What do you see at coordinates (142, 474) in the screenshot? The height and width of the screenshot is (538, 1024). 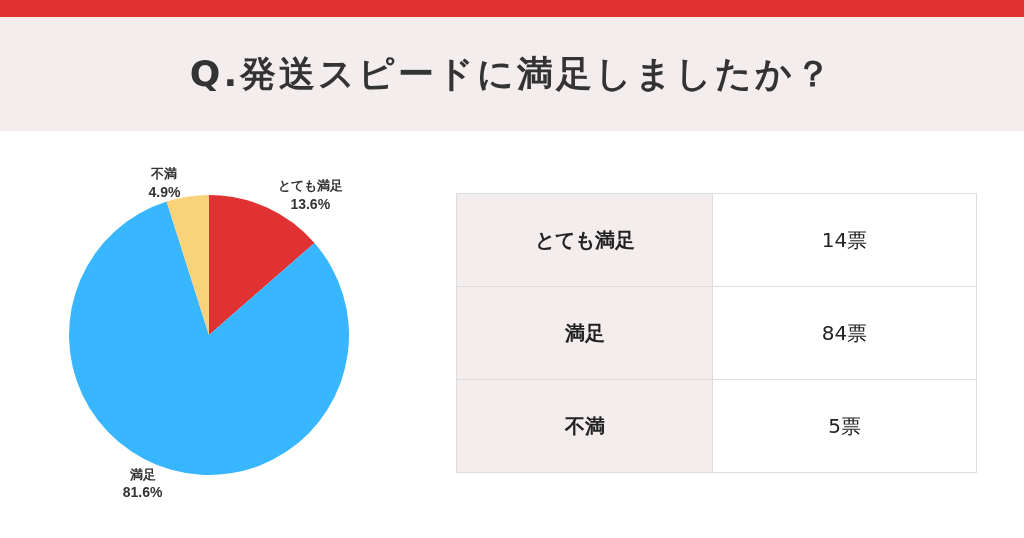 I see `slice-label: 満足` at bounding box center [142, 474].